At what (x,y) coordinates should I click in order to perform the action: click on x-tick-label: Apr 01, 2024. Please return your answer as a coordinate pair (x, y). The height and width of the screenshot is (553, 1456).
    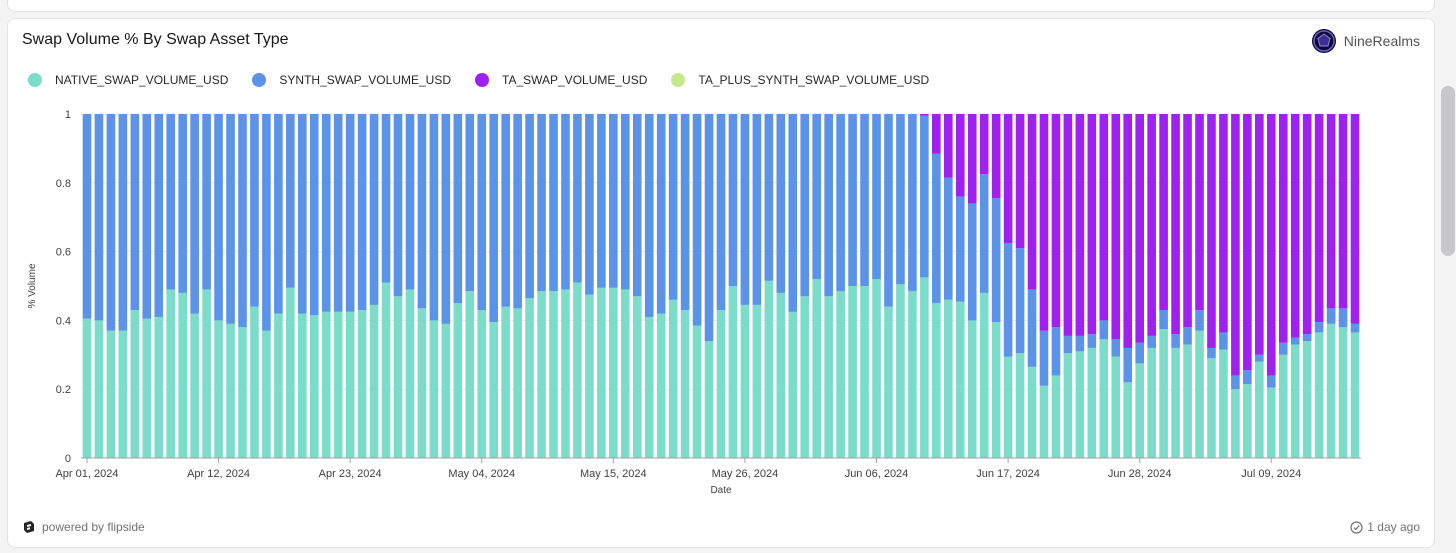
    Looking at the image, I should click on (86, 474).